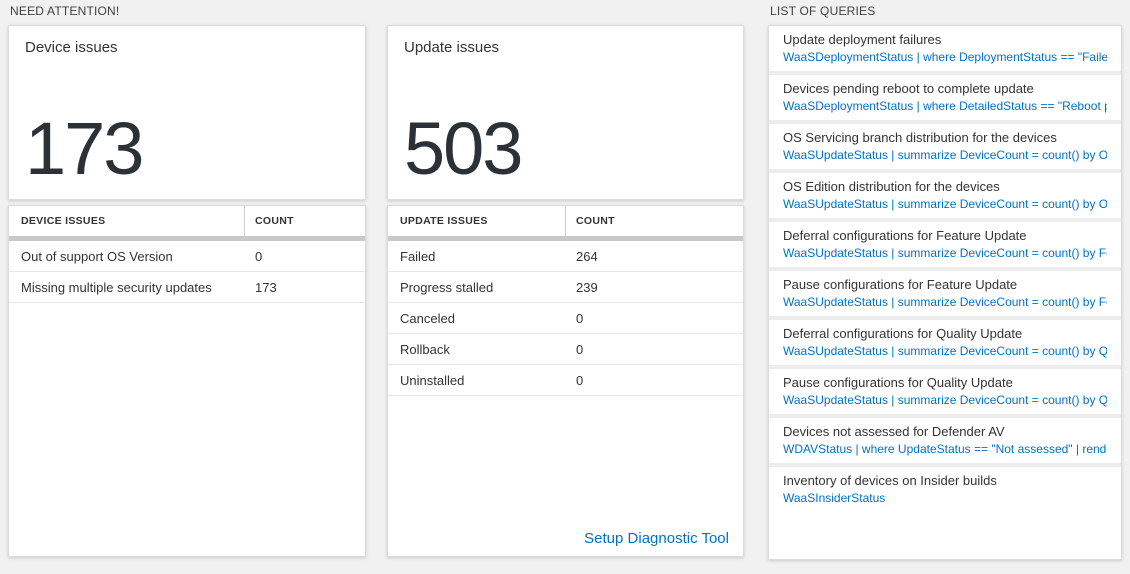 The image size is (1130, 574). Describe the element at coordinates (894, 431) in the screenshot. I see `query-title: Devices not assessed for Defender AV` at that location.